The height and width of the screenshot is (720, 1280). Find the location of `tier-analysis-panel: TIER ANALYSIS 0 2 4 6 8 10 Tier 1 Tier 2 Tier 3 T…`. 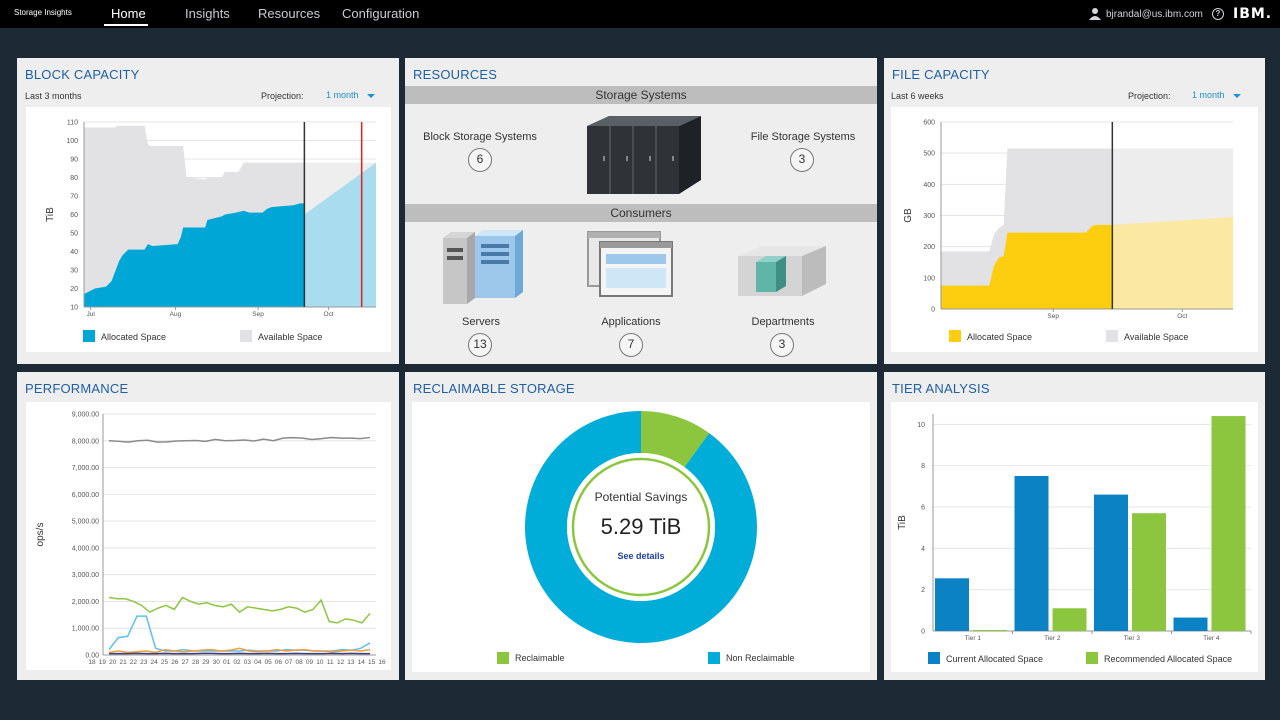

tier-analysis-panel: TIER ANALYSIS 0 2 4 6 8 10 Tier 1 Tier 2 Tier 3 T… is located at coordinates (1074, 526).